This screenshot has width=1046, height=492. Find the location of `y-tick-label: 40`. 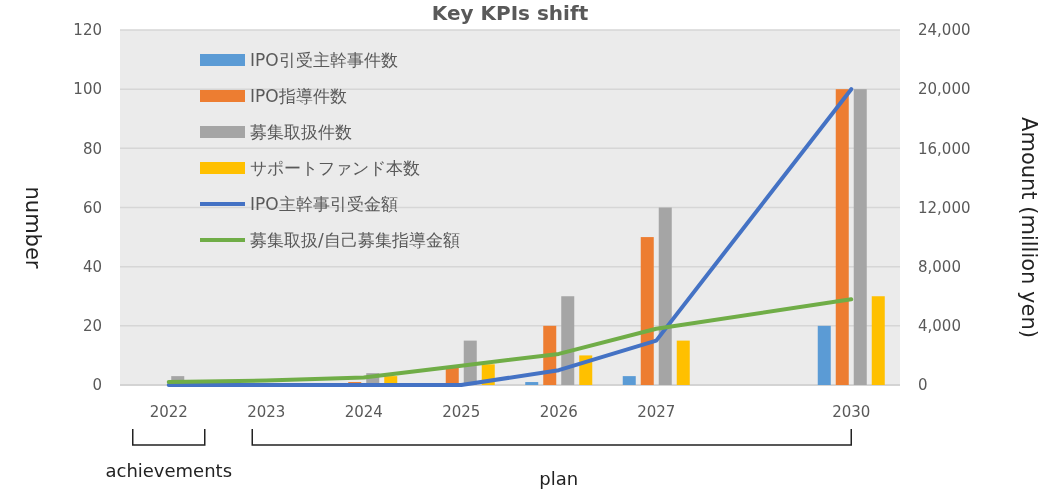

y-tick-label: 40 is located at coordinates (92, 266).